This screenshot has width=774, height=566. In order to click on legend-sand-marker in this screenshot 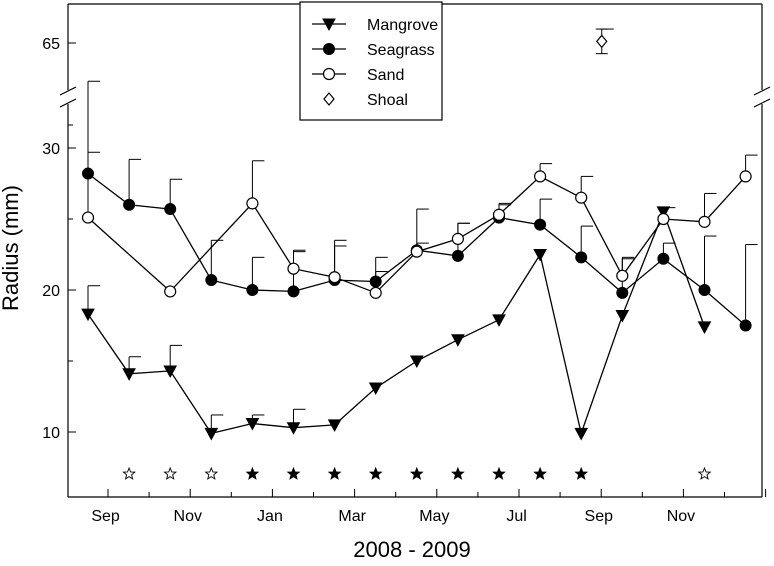, I will do `click(329, 74)`.